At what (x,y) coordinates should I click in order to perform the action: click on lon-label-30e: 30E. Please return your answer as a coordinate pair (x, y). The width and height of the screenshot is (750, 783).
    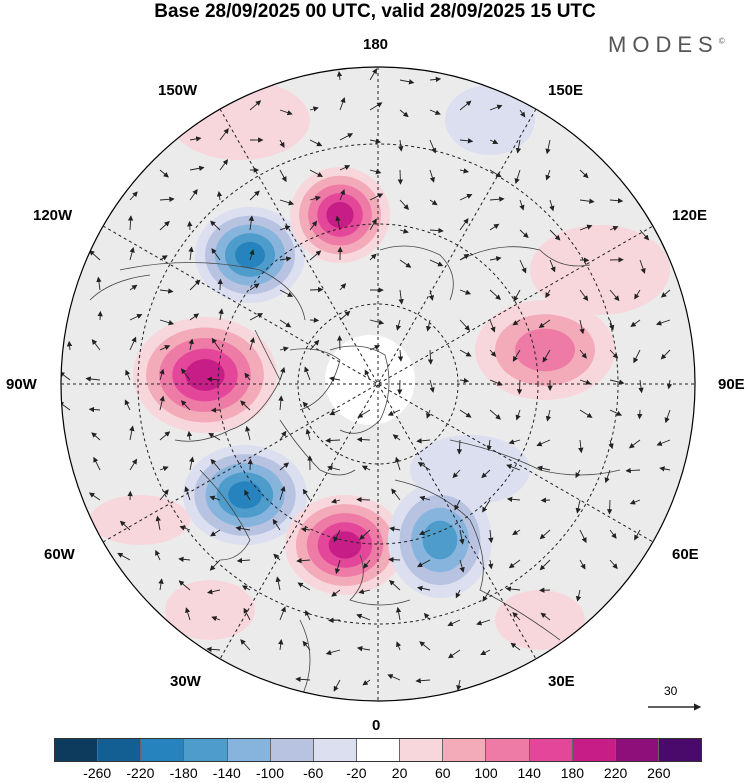
    Looking at the image, I should click on (561, 681).